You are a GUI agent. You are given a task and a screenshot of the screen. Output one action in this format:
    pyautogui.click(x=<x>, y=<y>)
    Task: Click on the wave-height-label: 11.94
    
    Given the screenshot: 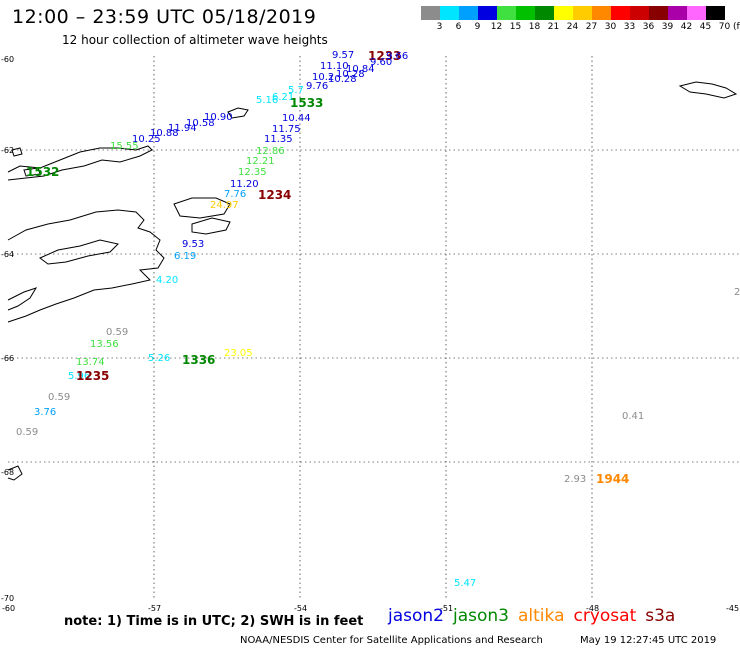 What is the action you would take?
    pyautogui.click(x=182, y=128)
    